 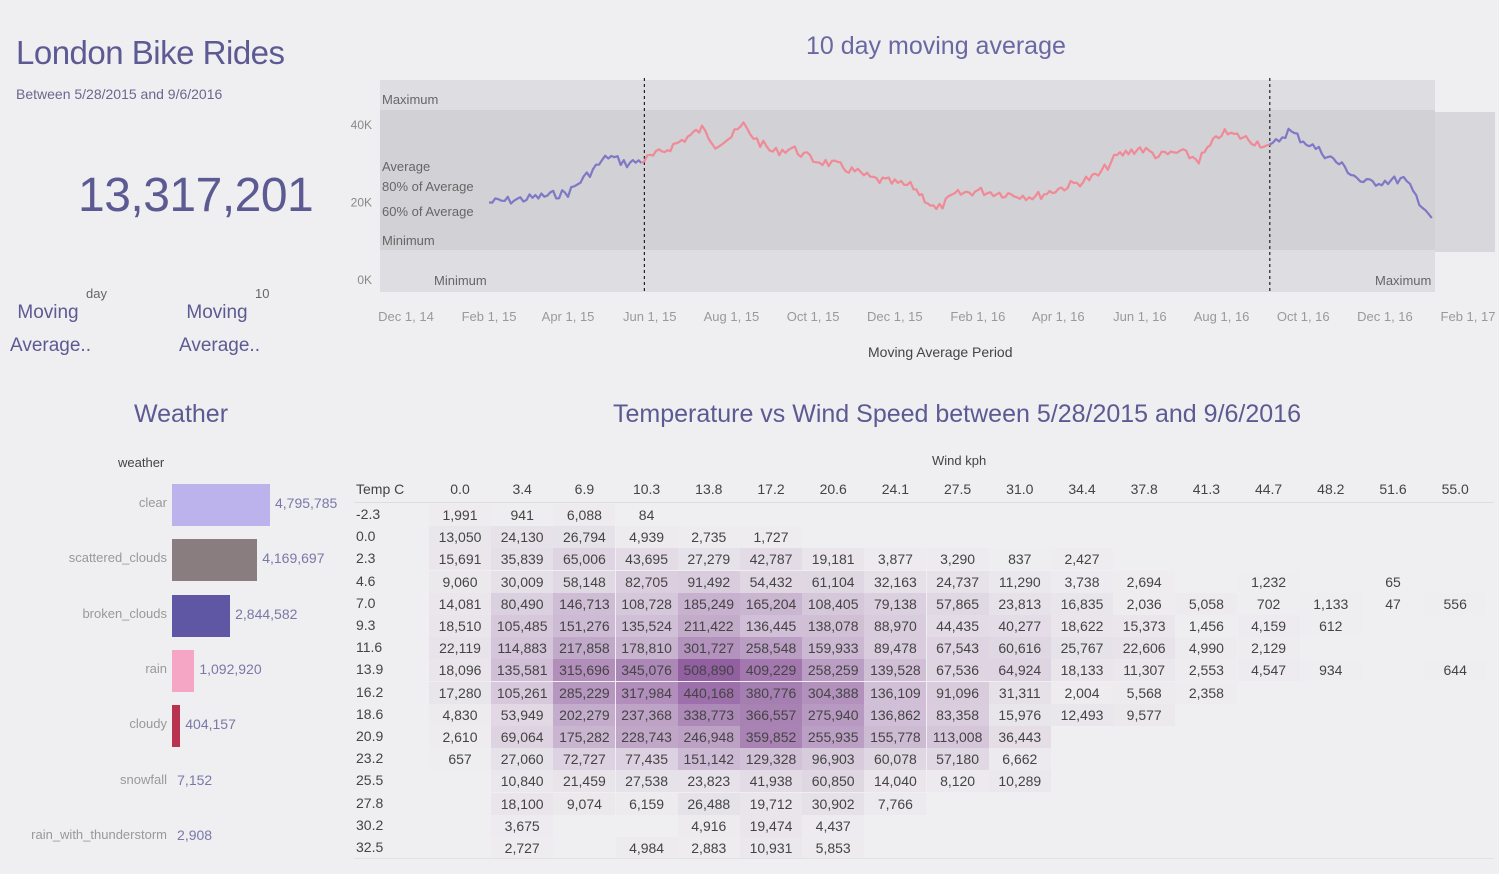 What do you see at coordinates (1082, 648) in the screenshot?
I see `heatmap-cell: 25,767` at bounding box center [1082, 648].